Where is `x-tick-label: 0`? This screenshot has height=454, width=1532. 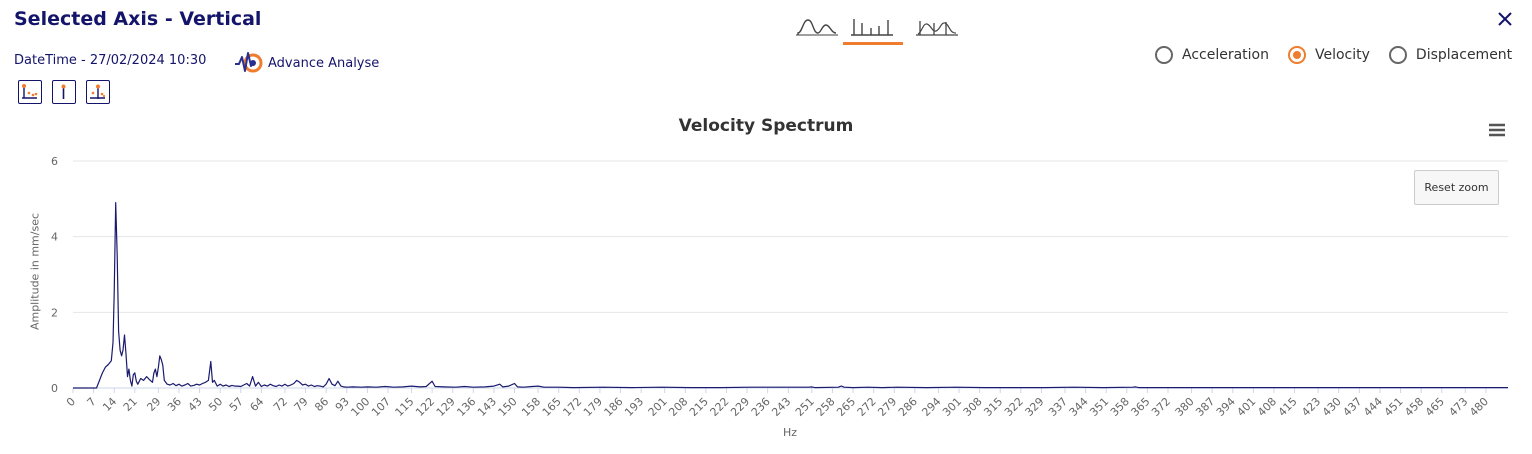
x-tick-label: 0 is located at coordinates (71, 402).